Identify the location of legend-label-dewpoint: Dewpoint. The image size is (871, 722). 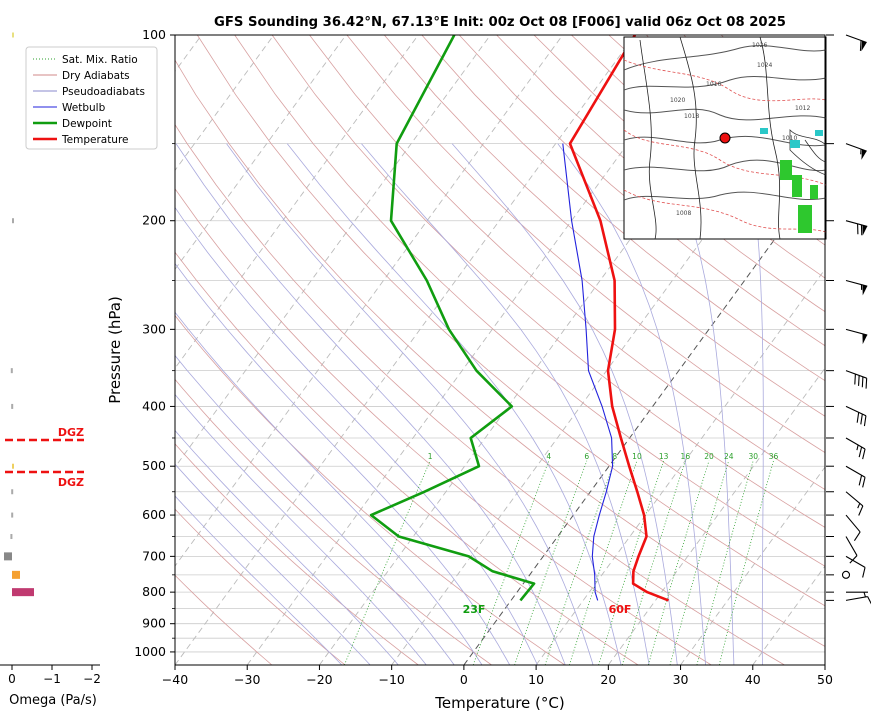
(87, 124).